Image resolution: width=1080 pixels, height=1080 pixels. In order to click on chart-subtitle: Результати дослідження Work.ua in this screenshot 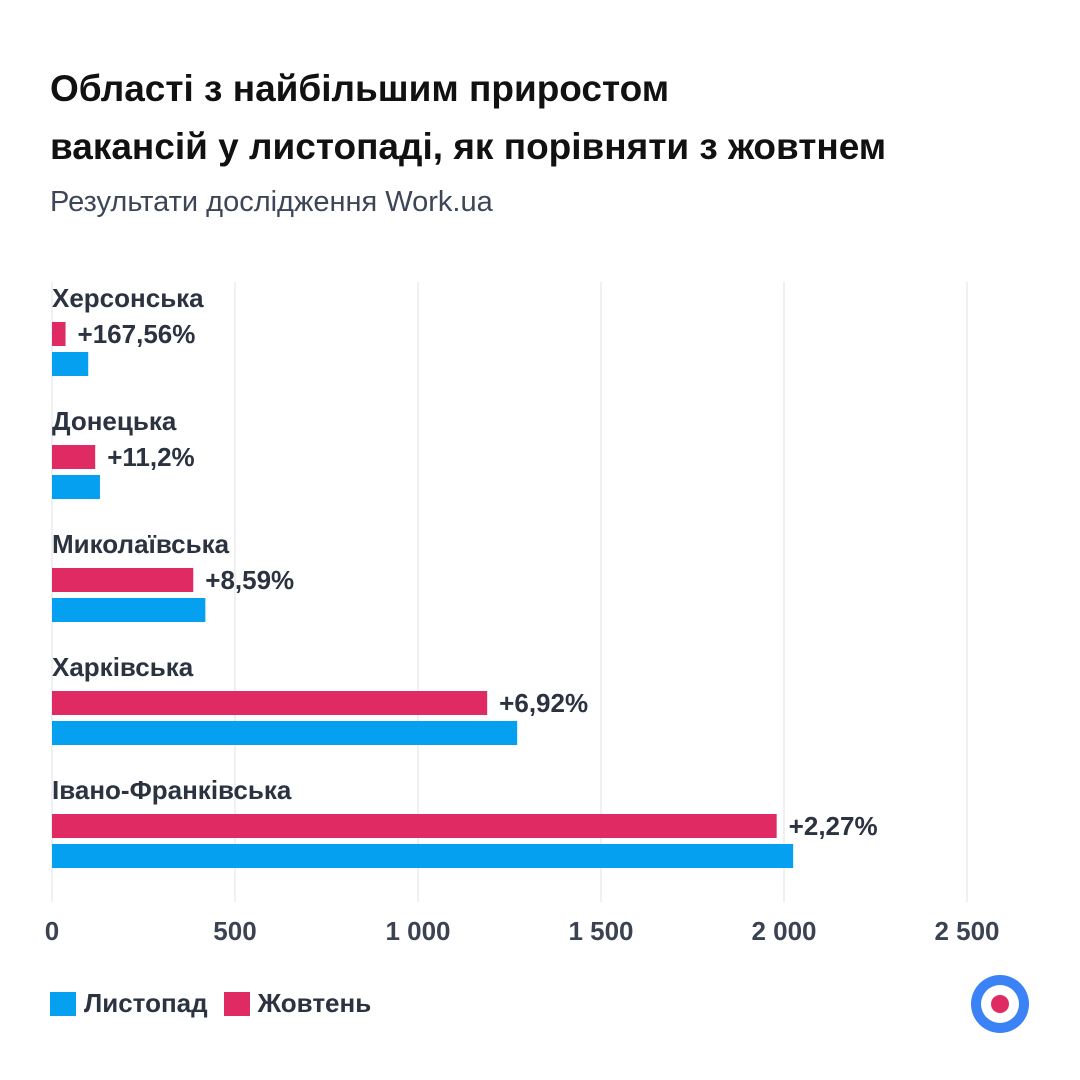, I will do `click(271, 202)`.